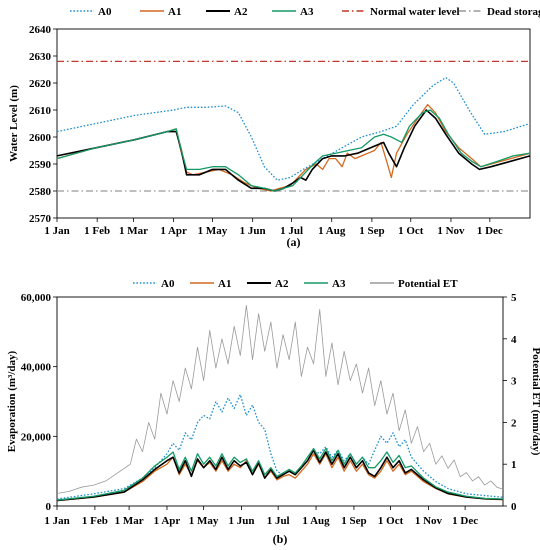 Image resolution: width=540 pixels, height=550 pixels. I want to click on legend-label: Normal water level, so click(415, 12).